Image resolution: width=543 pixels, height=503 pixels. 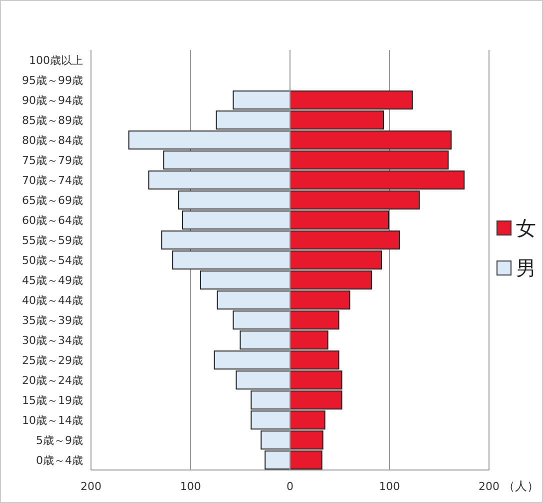 What do you see at coordinates (59, 440) in the screenshot?
I see `y-tick-label: 5歳～9歳` at bounding box center [59, 440].